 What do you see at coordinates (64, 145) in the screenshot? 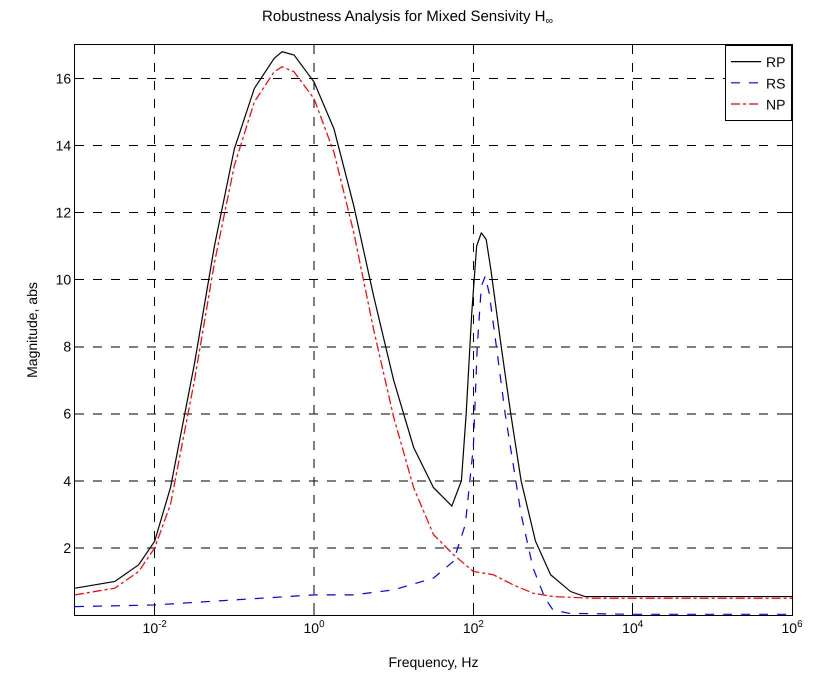
I see `y-tick-label: 14` at bounding box center [64, 145].